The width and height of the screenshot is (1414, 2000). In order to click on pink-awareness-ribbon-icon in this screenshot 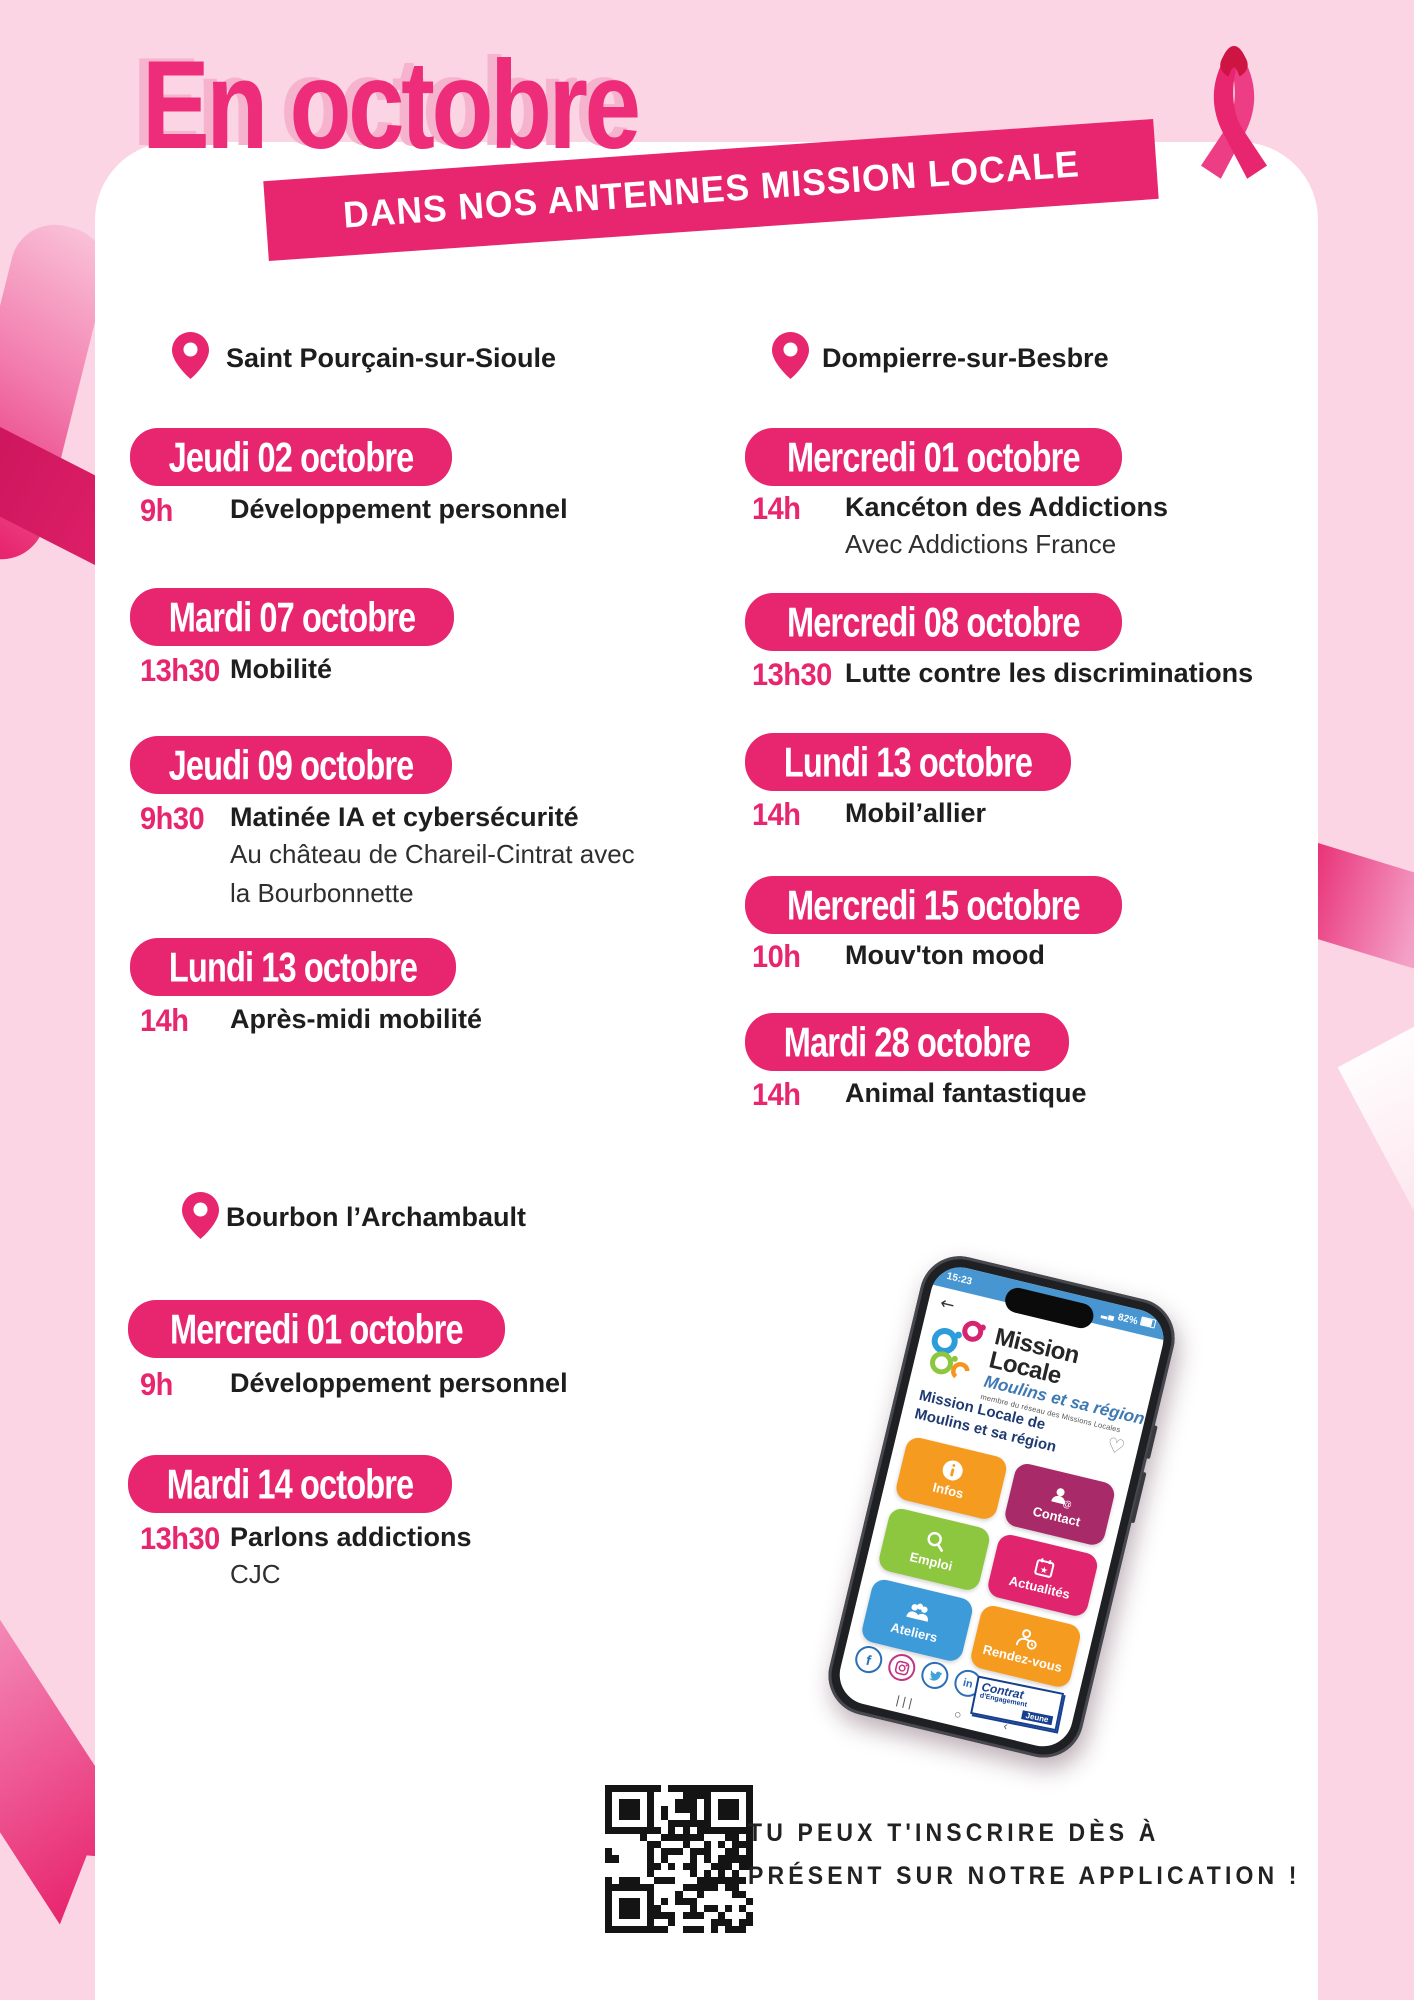, I will do `click(1234, 112)`.